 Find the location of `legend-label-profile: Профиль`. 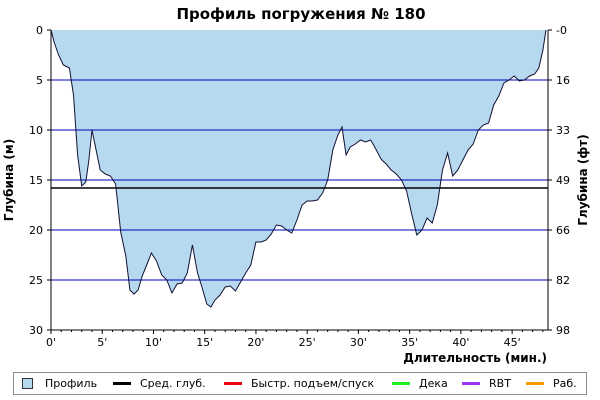

legend-label-profile: Профиль is located at coordinates (71, 383).